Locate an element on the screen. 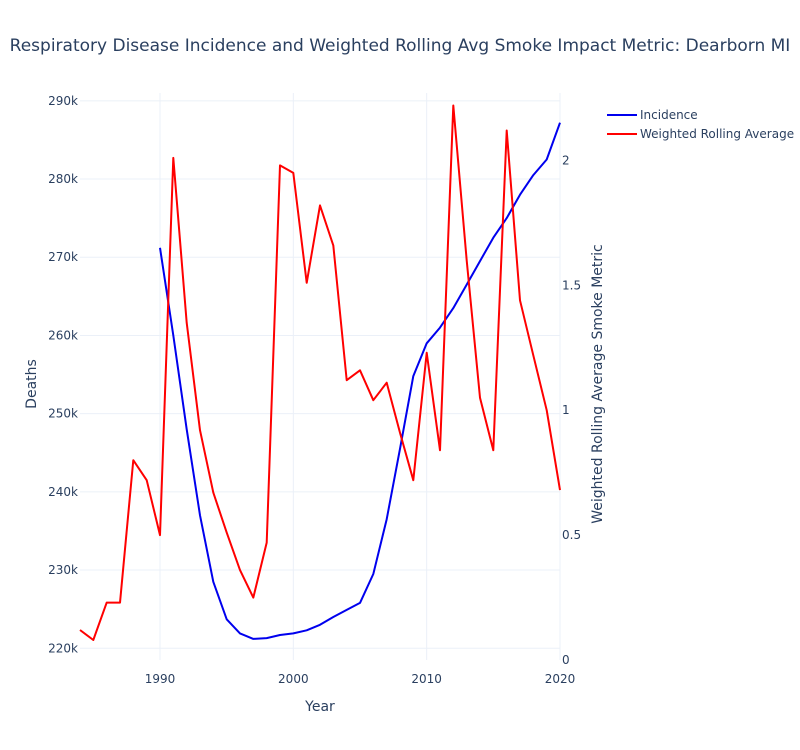  x-tick-label: 2000 is located at coordinates (293, 679).